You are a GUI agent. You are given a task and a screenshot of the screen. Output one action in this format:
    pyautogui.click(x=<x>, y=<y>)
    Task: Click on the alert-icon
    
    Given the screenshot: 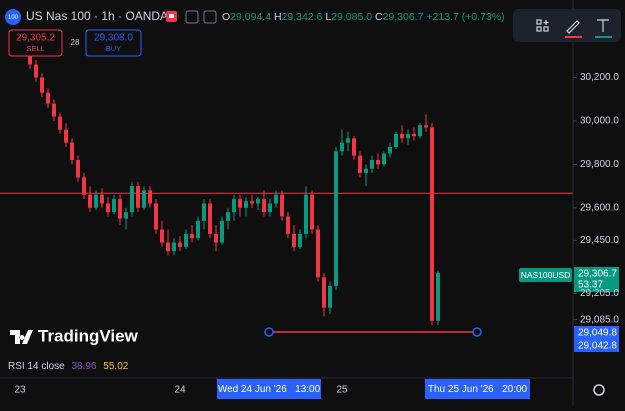 What is the action you would take?
    pyautogui.click(x=192, y=17)
    